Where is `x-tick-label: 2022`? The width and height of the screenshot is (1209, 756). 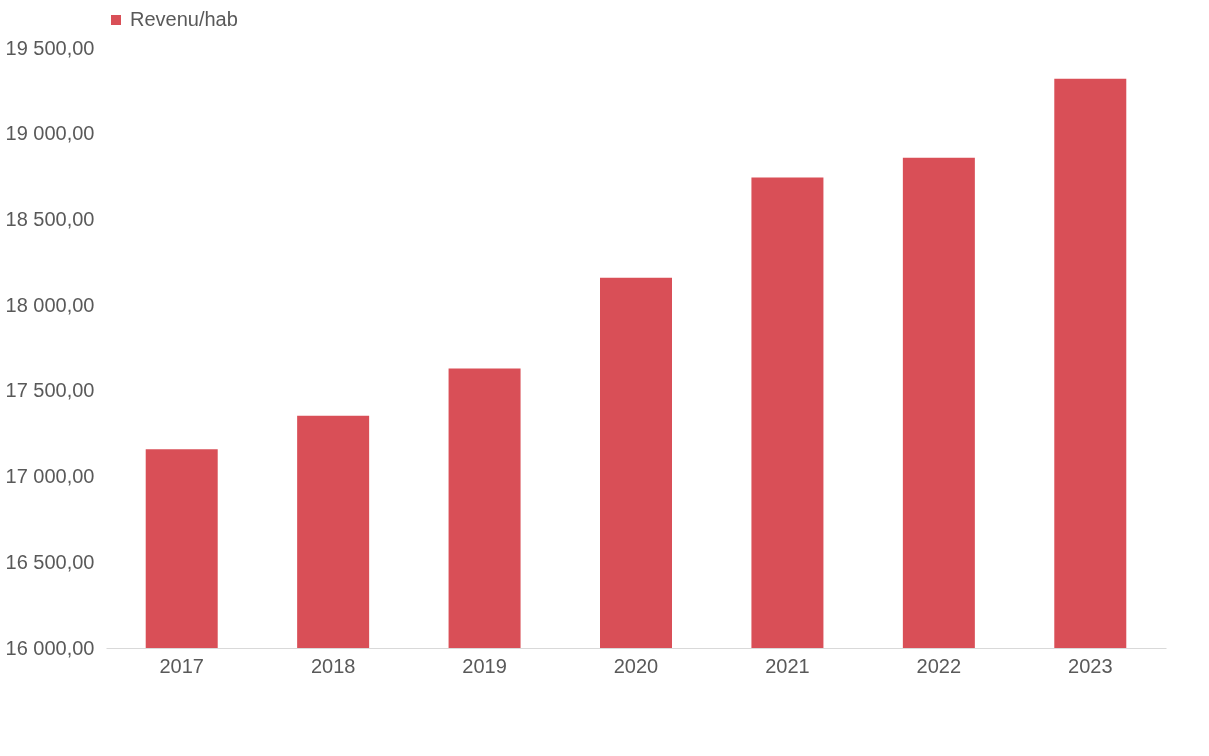
x-tick-label: 2022 is located at coordinates (939, 665).